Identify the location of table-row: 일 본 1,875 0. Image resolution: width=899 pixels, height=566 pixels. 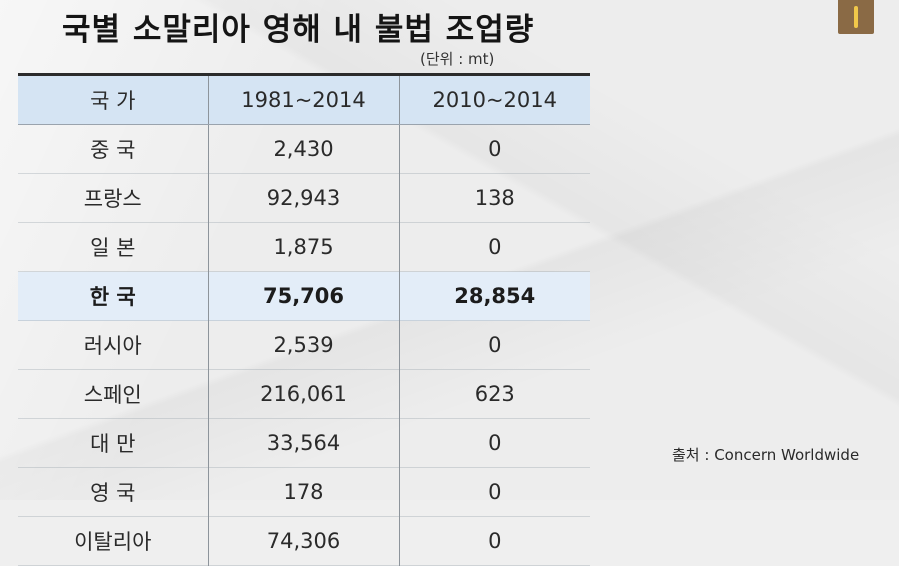
(304, 247).